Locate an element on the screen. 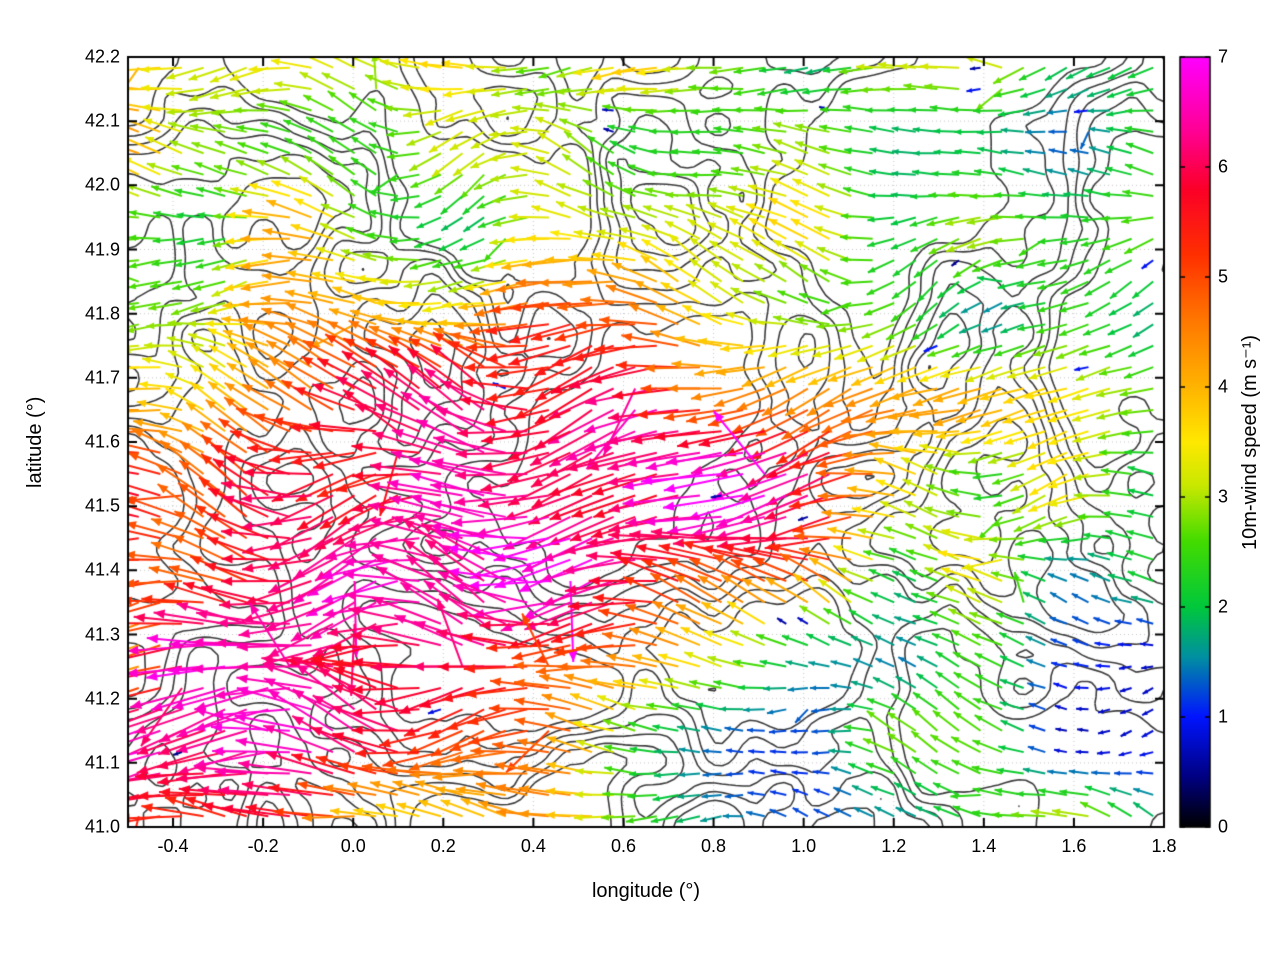 The width and height of the screenshot is (1280, 960). ytick-label: 41.0 is located at coordinates (102, 826).